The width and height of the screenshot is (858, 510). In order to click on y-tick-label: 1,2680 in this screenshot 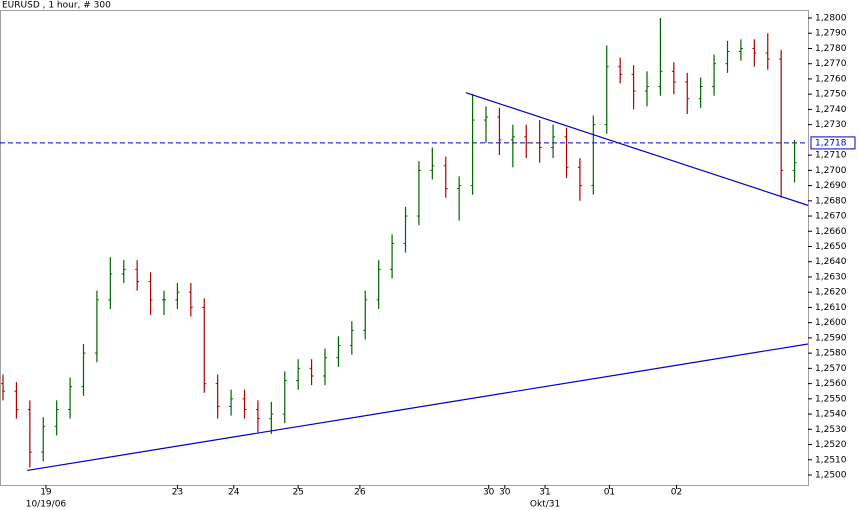, I will do `click(831, 201)`.